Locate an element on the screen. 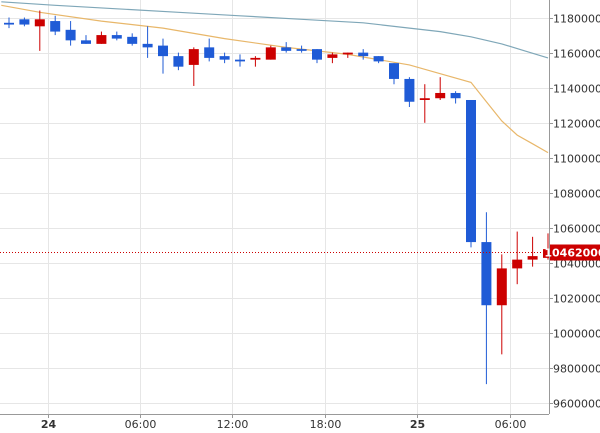 The width and height of the screenshot is (600, 433). current-price-layer: 10462000 is located at coordinates (300, 252).